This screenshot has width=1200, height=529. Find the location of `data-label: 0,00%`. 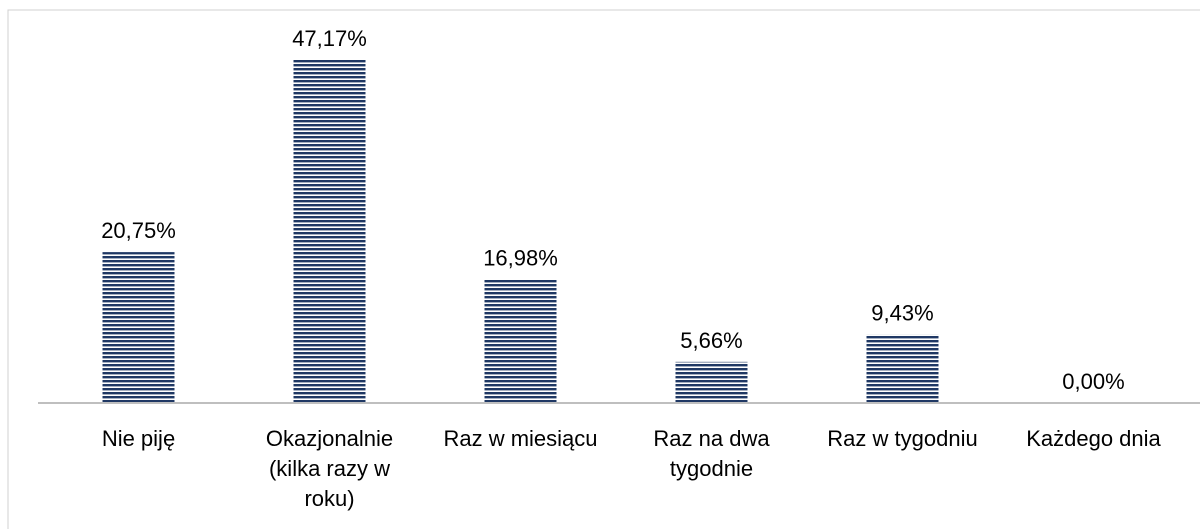

data-label: 0,00% is located at coordinates (1093, 381).